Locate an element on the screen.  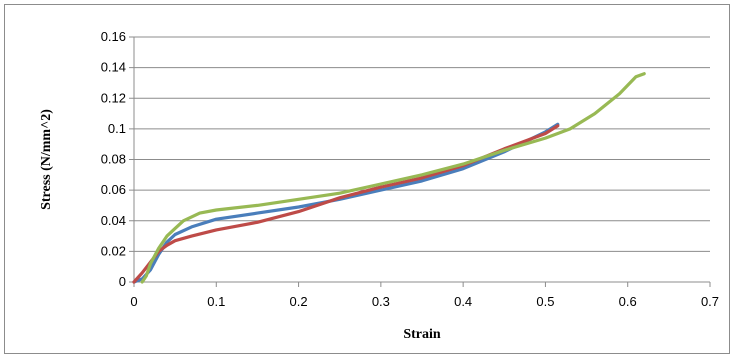
y-tick-label: 0.06 is located at coordinates (113, 189).